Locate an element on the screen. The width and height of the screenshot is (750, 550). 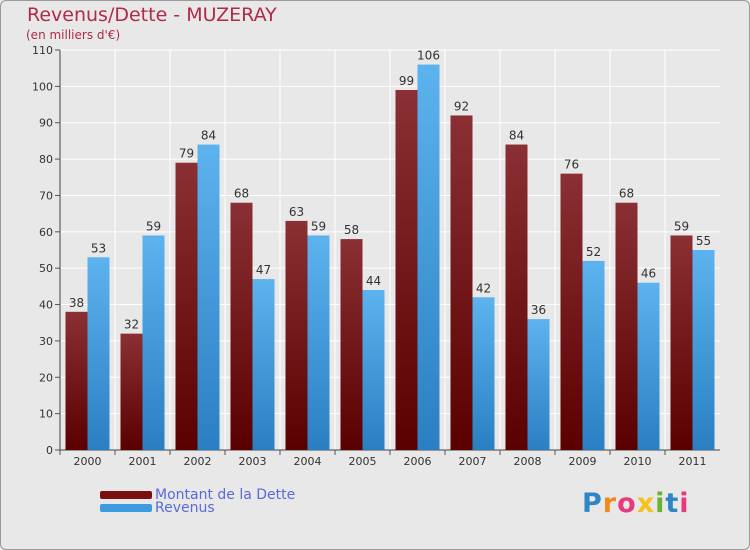
legend-item-dette: Montant de la Dette is located at coordinates (197, 495).